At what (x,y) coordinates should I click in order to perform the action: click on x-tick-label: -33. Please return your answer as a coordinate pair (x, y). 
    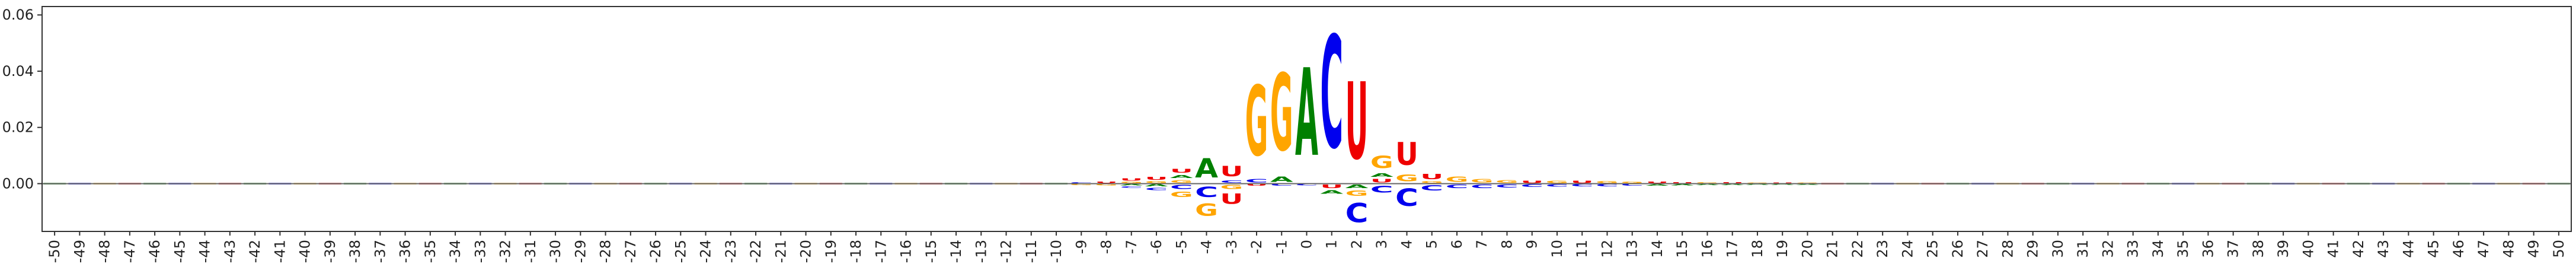
    Looking at the image, I should click on (480, 251).